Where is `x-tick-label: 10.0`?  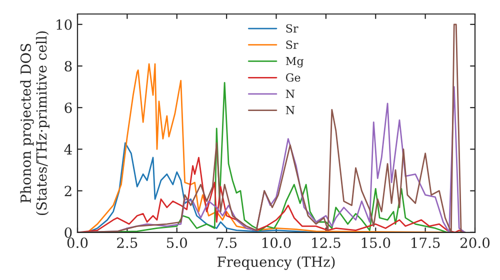 x-tick-label: 10.0 is located at coordinates (276, 243).